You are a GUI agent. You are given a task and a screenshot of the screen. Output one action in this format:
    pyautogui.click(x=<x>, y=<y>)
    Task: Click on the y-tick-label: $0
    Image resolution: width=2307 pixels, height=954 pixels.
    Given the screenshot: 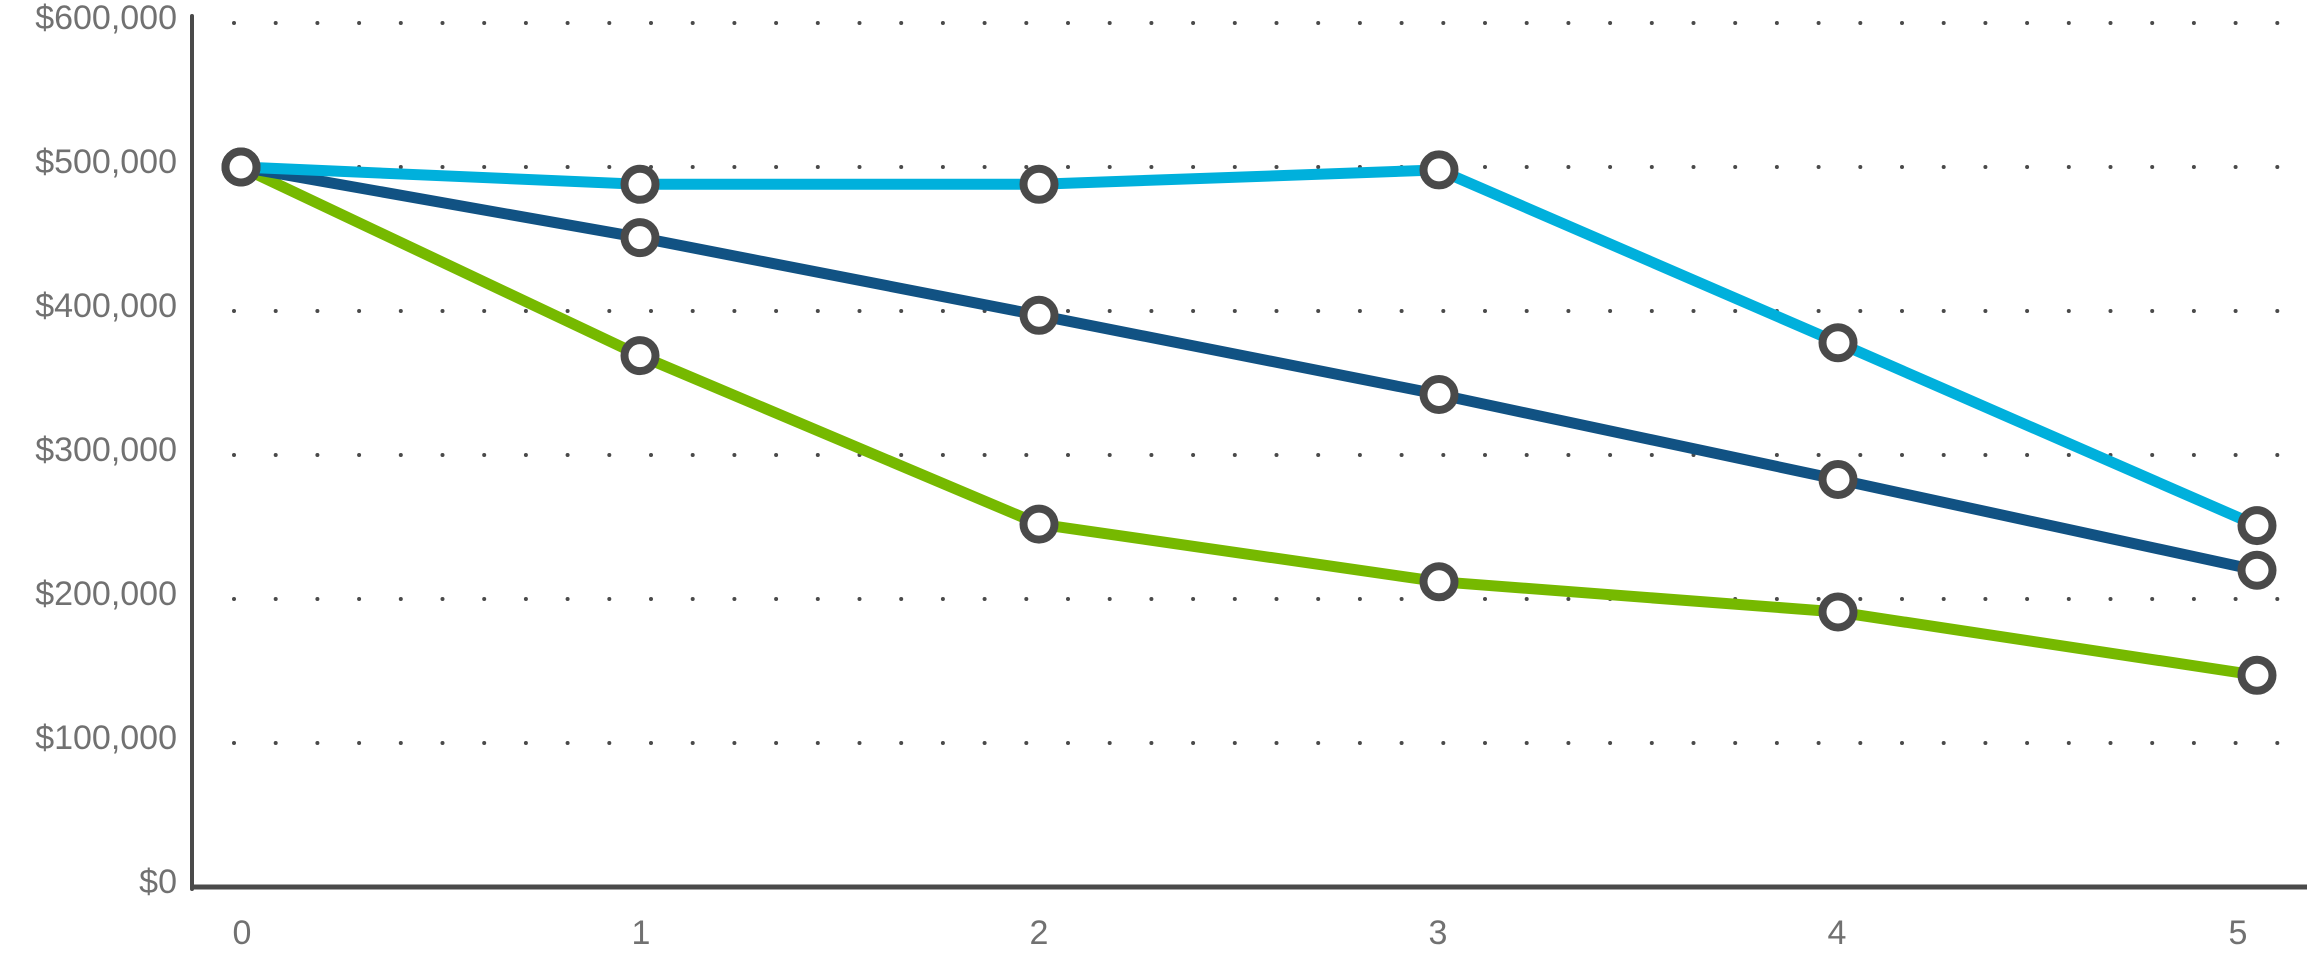 What is the action you would take?
    pyautogui.click(x=158, y=882)
    